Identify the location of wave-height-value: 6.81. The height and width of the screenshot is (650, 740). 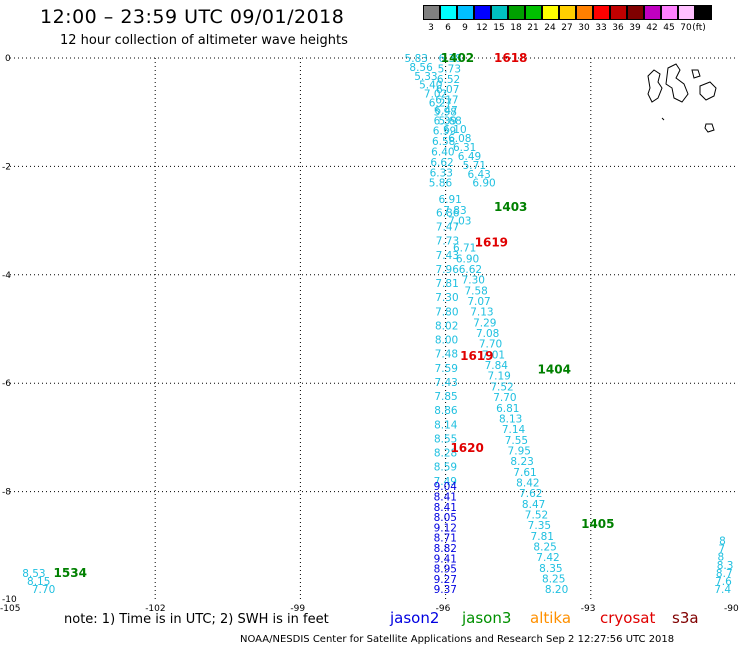
(507, 409).